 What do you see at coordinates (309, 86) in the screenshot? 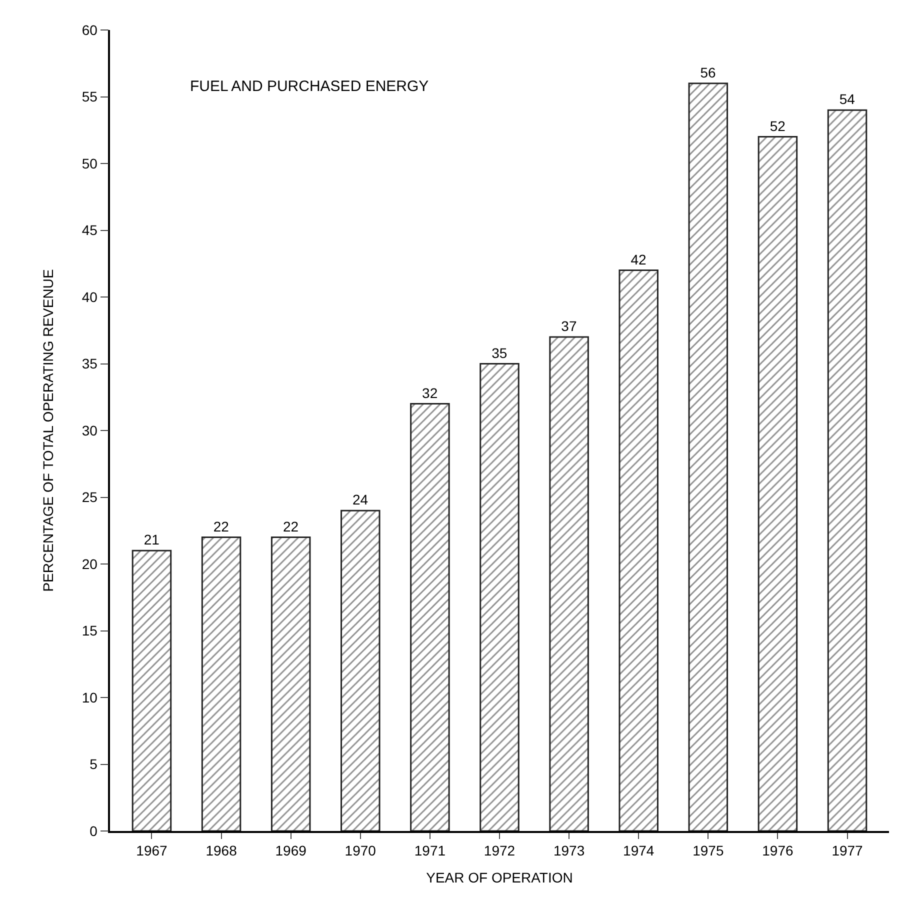
I see `text: FUEL AND PURCHASED ENERGY` at bounding box center [309, 86].